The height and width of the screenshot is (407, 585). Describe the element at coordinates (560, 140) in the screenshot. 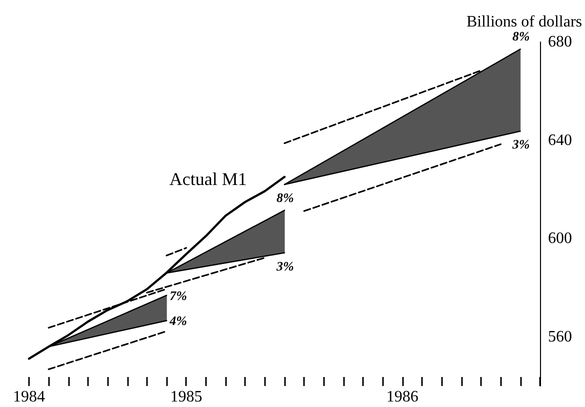

I see `y-tick-label: 640` at that location.